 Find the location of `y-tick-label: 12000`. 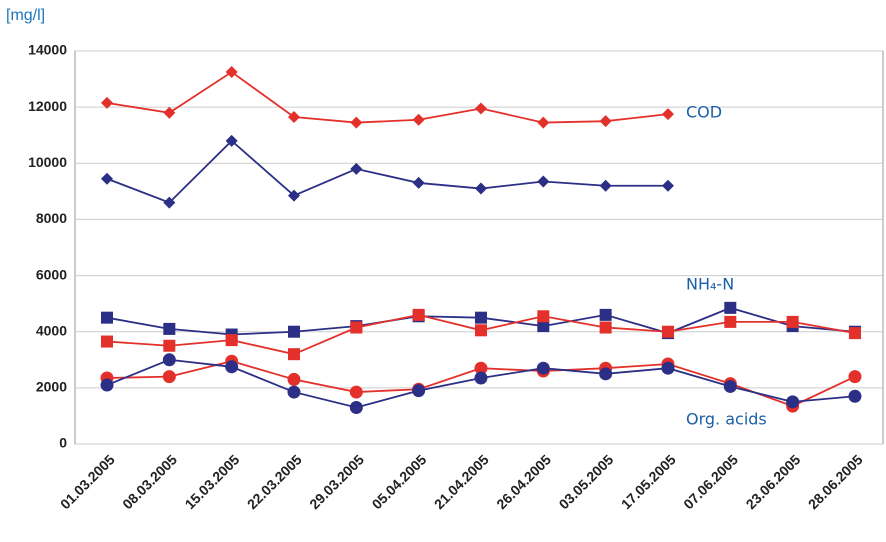

y-tick-label: 12000 is located at coordinates (47, 106).